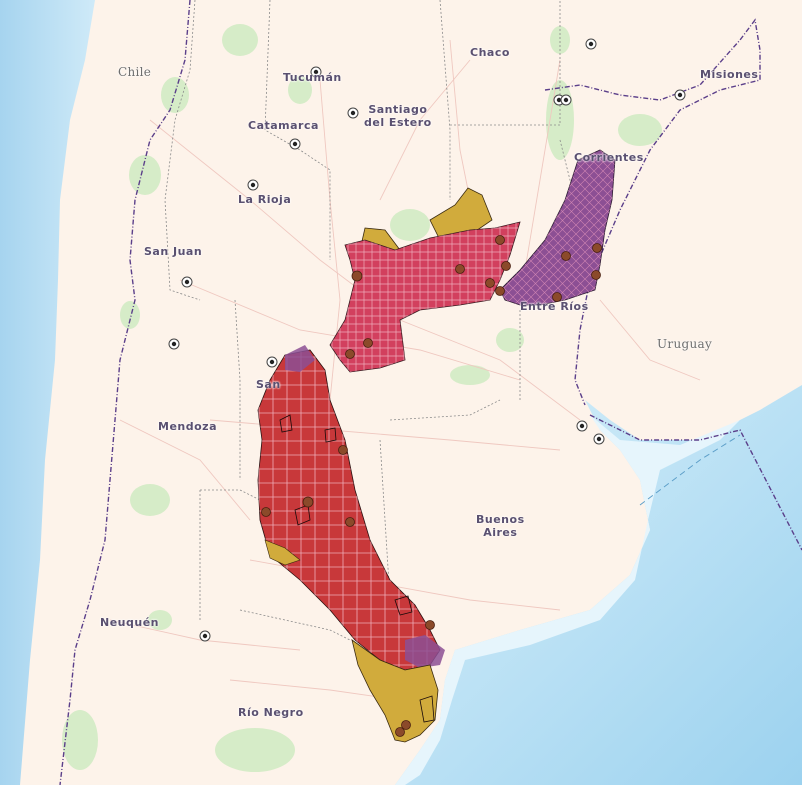  What do you see at coordinates (187, 426) in the screenshot?
I see `province-label-mendoza: Mendoza` at bounding box center [187, 426].